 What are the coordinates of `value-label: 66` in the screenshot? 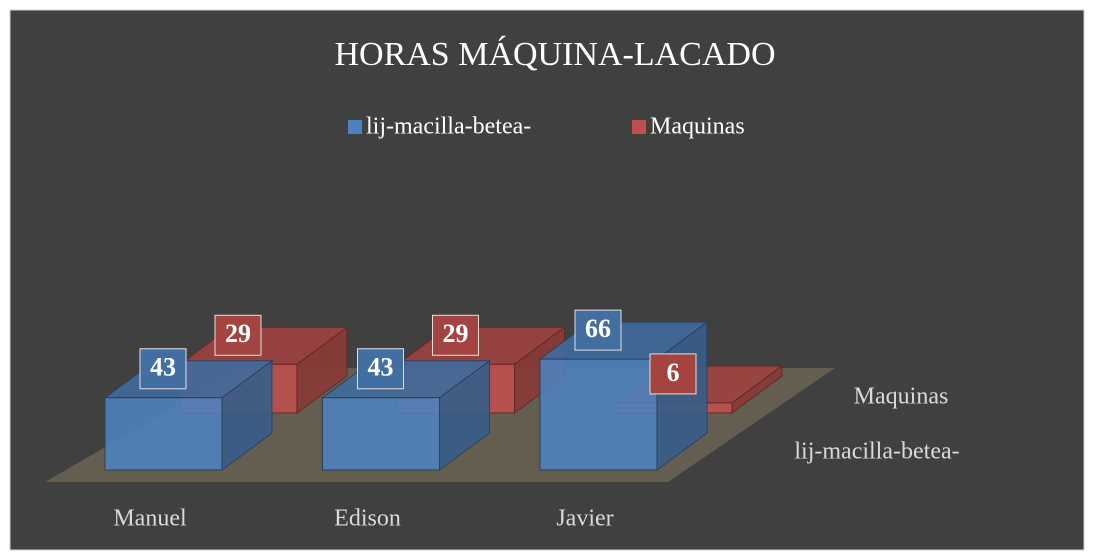 It's located at (598, 328).